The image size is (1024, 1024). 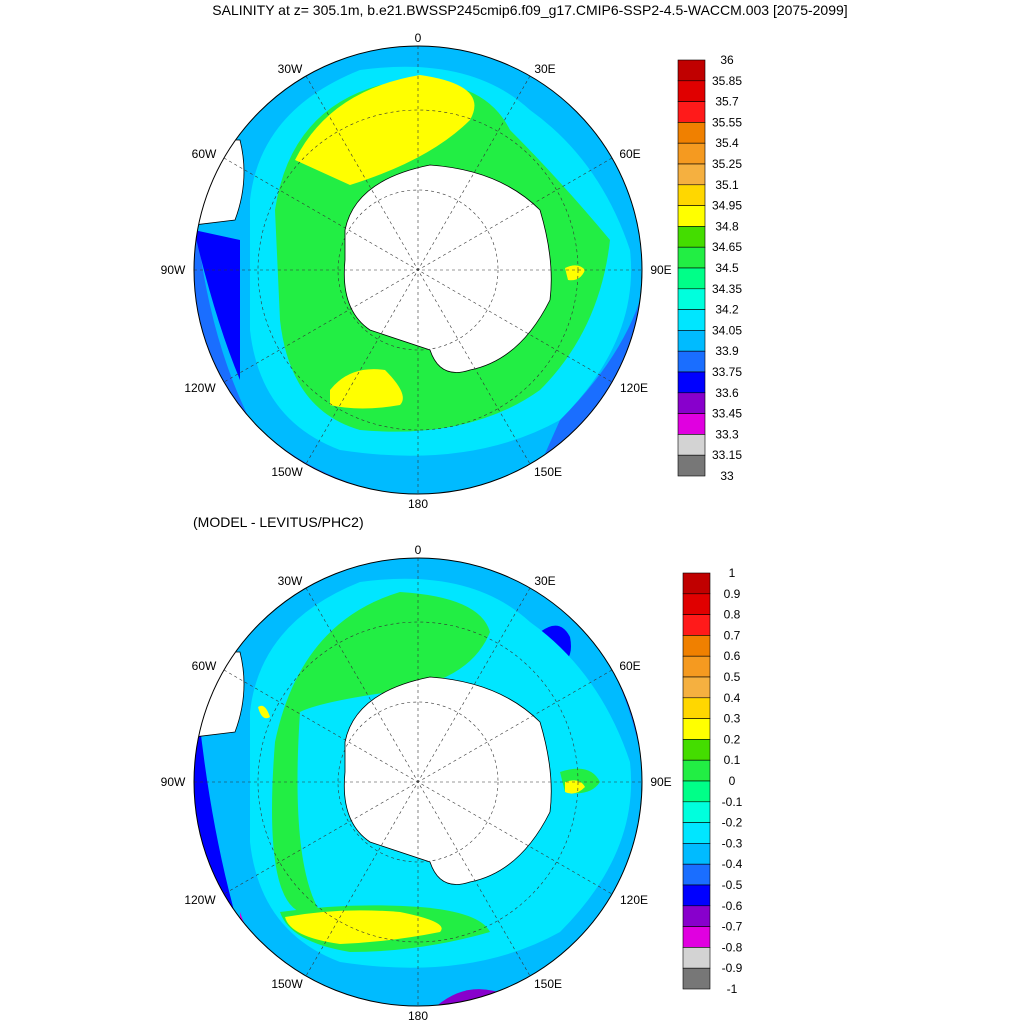 I want to click on lon-label: 30W, so click(x=290, y=69).